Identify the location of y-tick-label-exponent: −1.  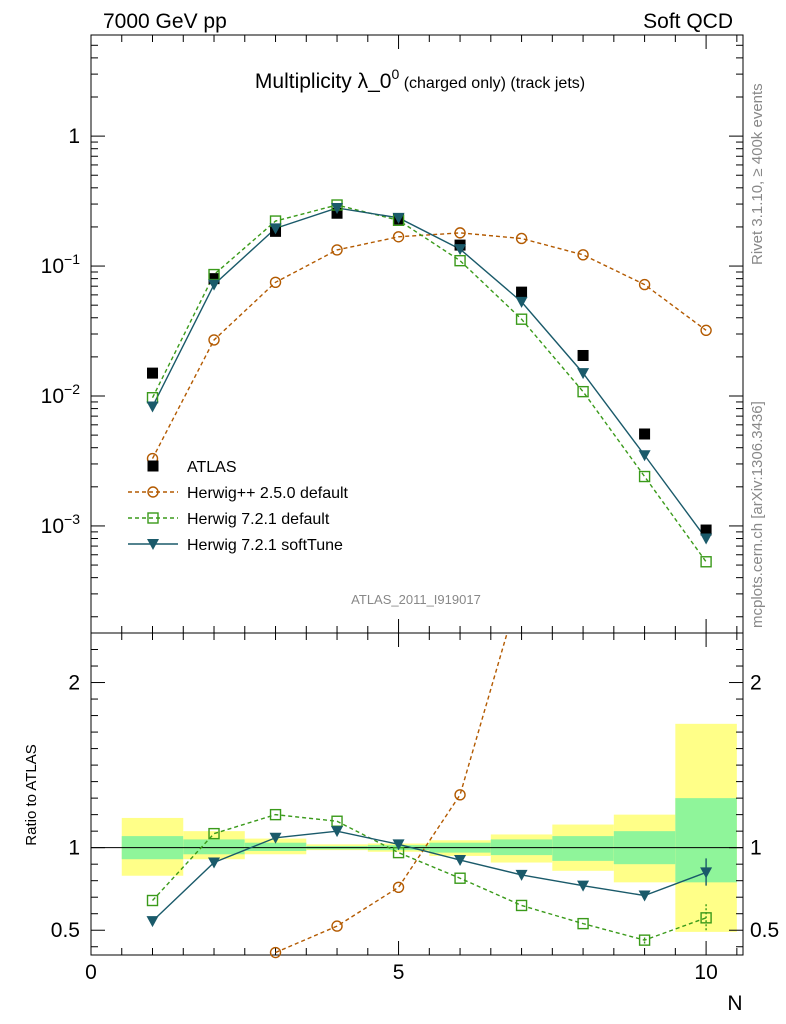
(72, 259).